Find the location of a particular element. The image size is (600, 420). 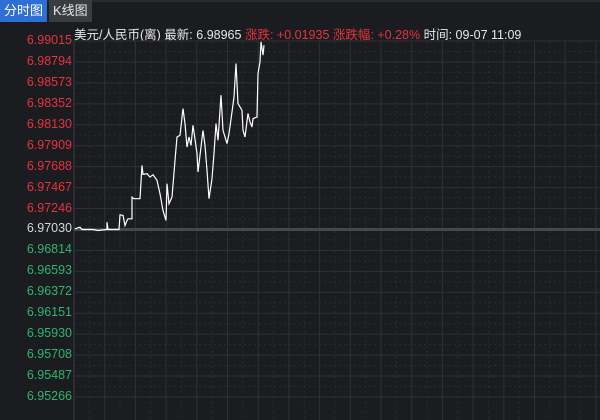

y-tick-label: 6.97688 is located at coordinates (49, 165).